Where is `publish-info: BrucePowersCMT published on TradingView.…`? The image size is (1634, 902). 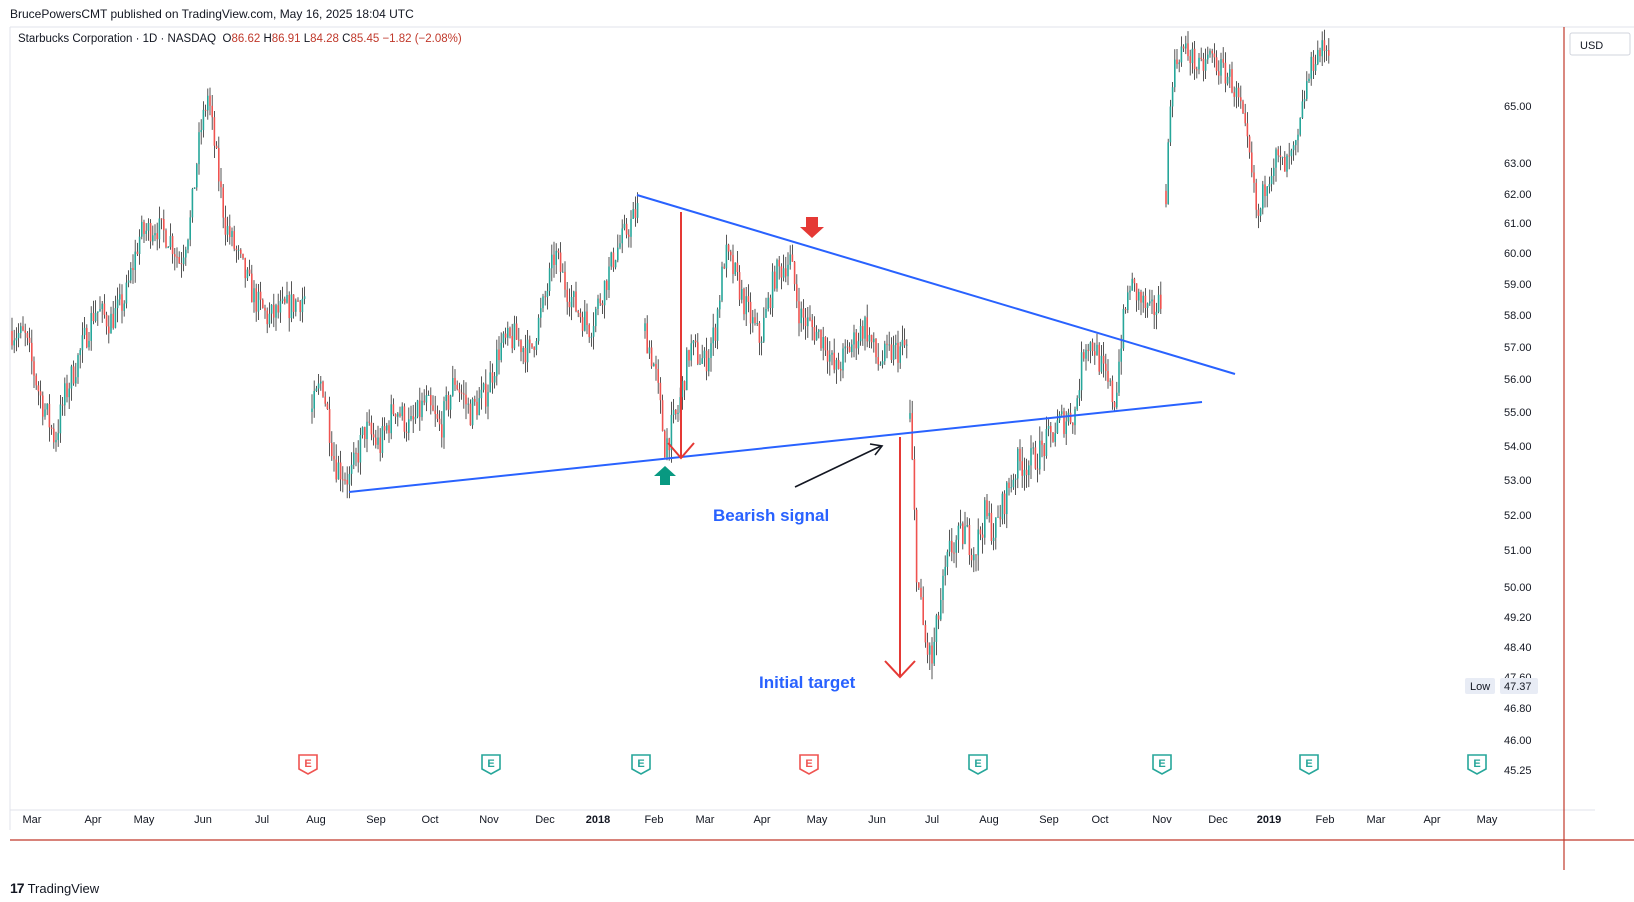 publish-info: BrucePowersCMT published on TradingView.… is located at coordinates (212, 14).